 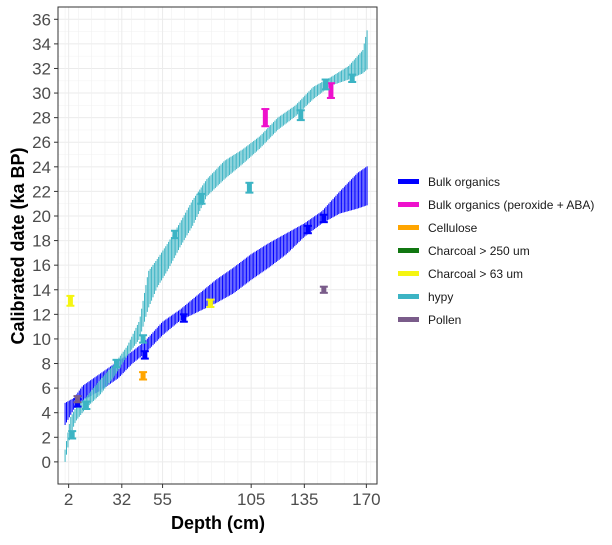 I want to click on x-tick-label: 55, so click(x=162, y=499).